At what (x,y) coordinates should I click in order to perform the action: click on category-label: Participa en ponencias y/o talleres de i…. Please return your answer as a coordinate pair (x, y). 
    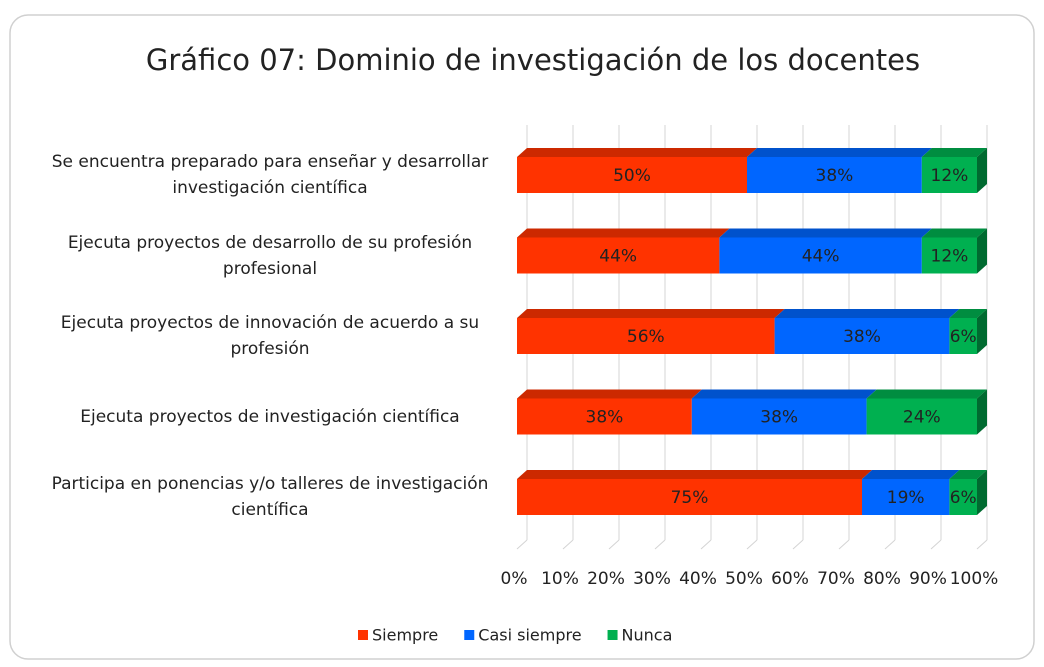
    Looking at the image, I should click on (270, 497).